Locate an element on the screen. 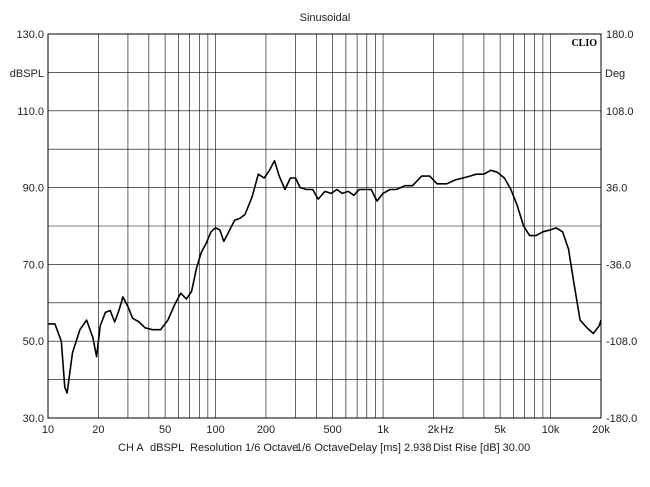  y-tick-label: 30.0 is located at coordinates (33, 419).